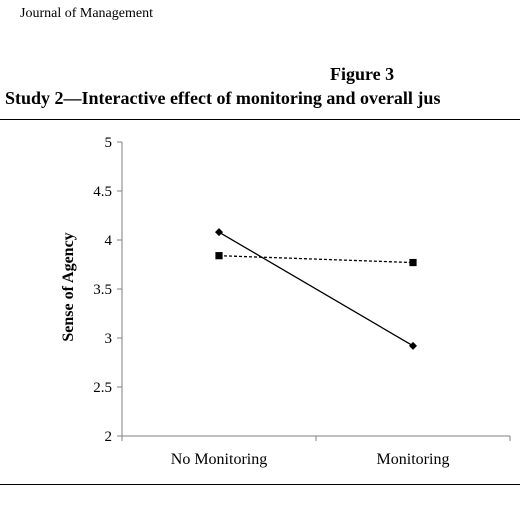 The width and height of the screenshot is (520, 520). Describe the element at coordinates (109, 241) in the screenshot. I see `y-tick-label: 4` at that location.